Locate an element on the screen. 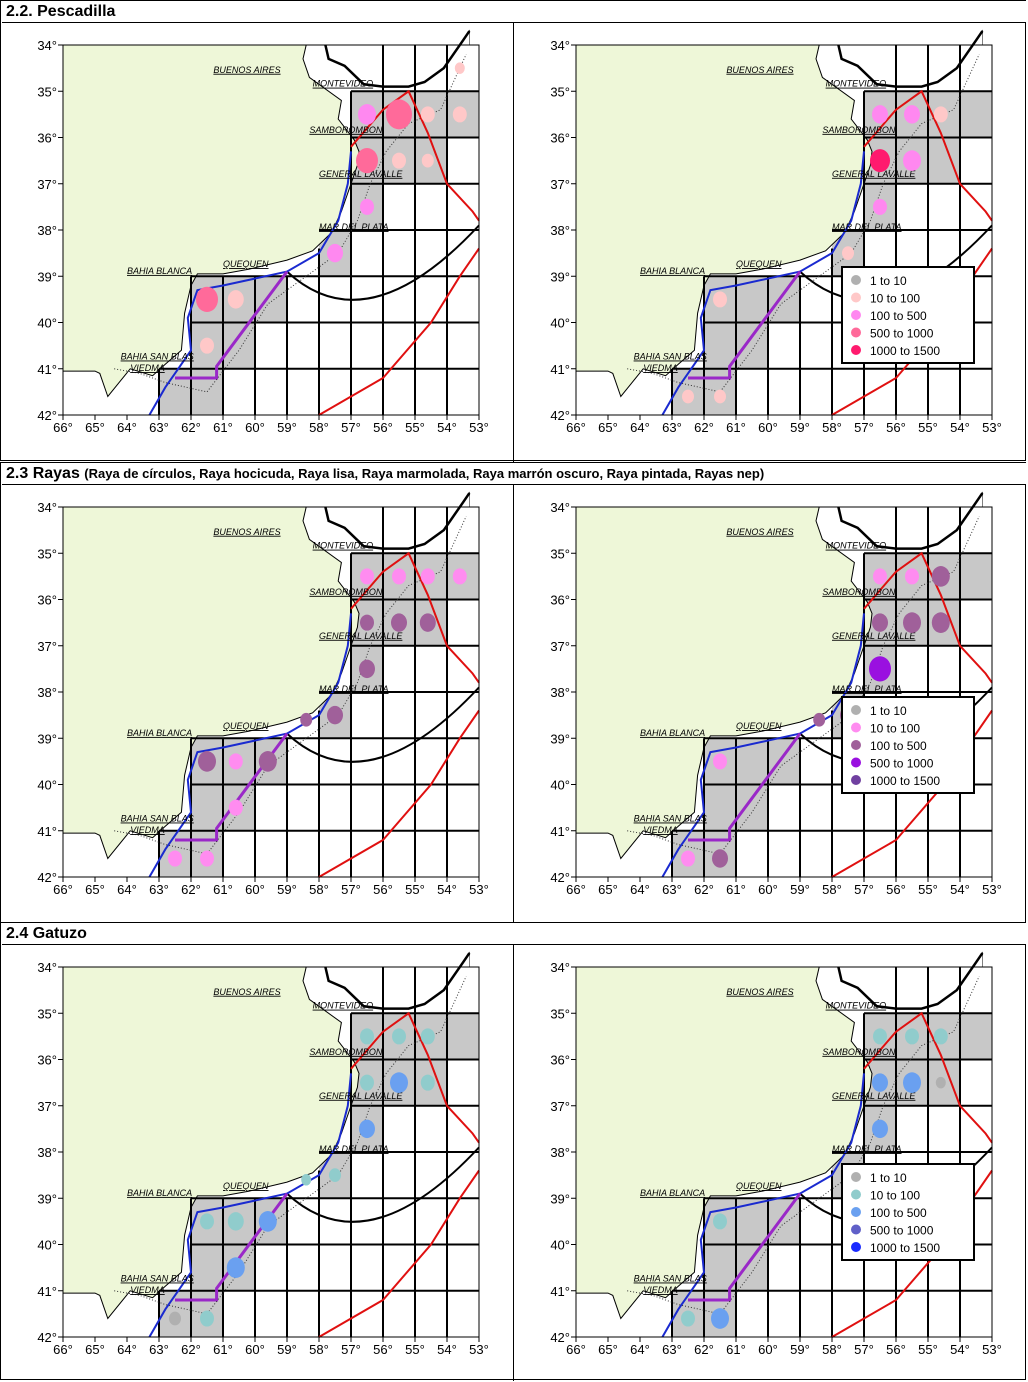  arc-line is located at coordinates (383, 262).